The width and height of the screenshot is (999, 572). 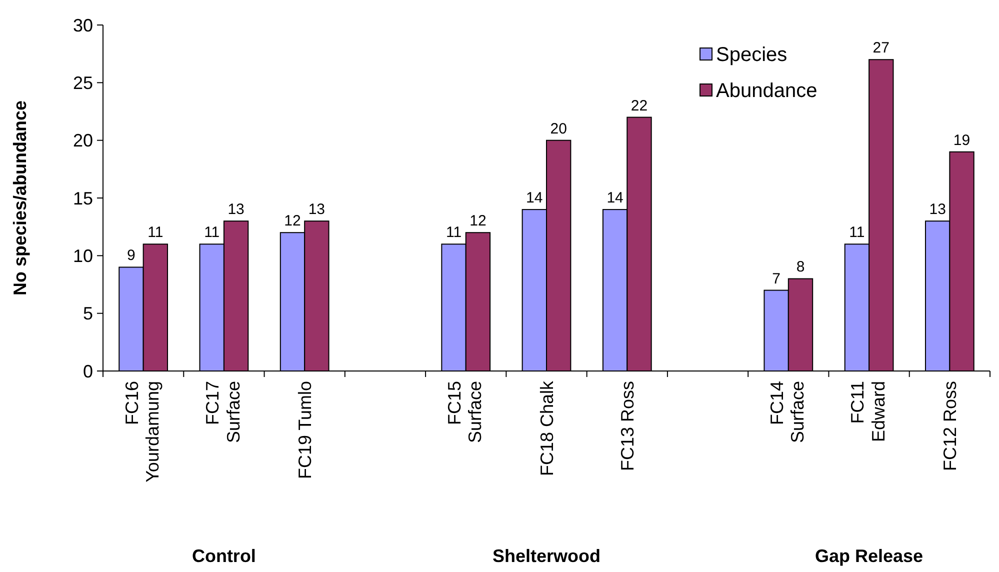 I want to click on y-axis-title: No species/abundance, so click(x=20, y=198).